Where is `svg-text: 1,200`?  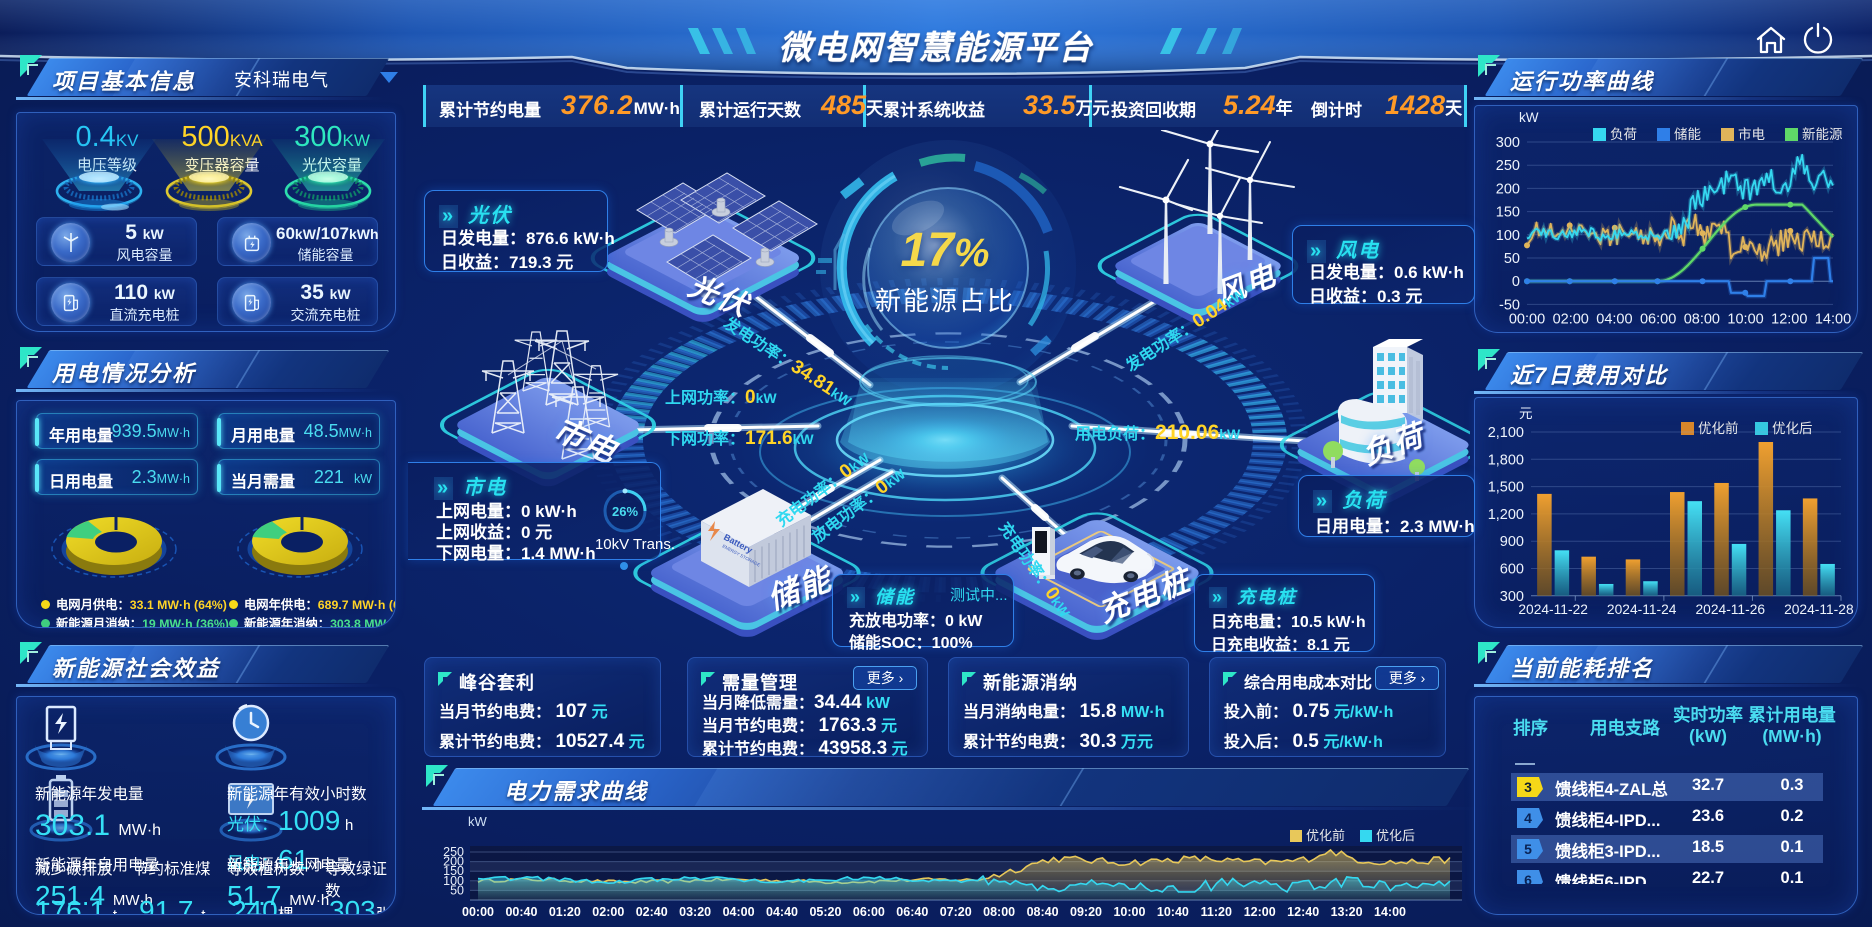
svg-text: 1,200 is located at coordinates (1506, 515).